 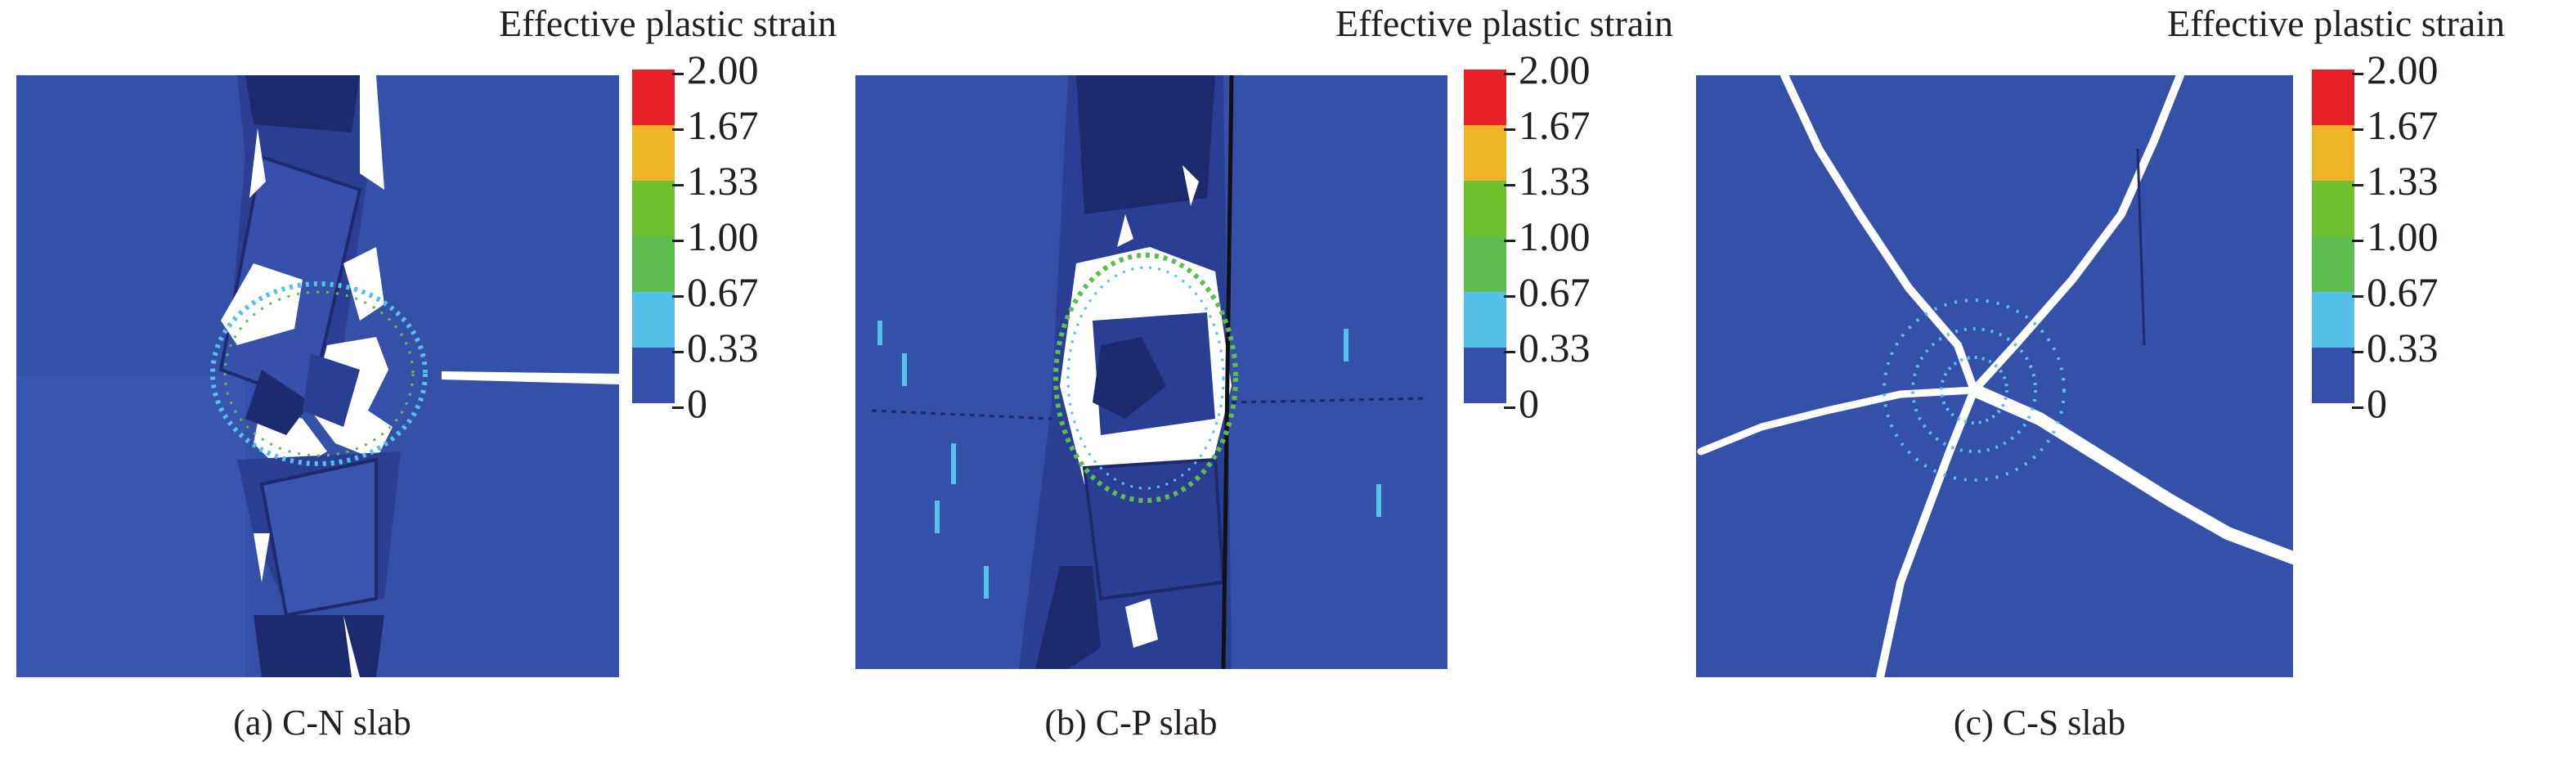 I want to click on caption-a: (a) C-N slab, so click(x=322, y=723).